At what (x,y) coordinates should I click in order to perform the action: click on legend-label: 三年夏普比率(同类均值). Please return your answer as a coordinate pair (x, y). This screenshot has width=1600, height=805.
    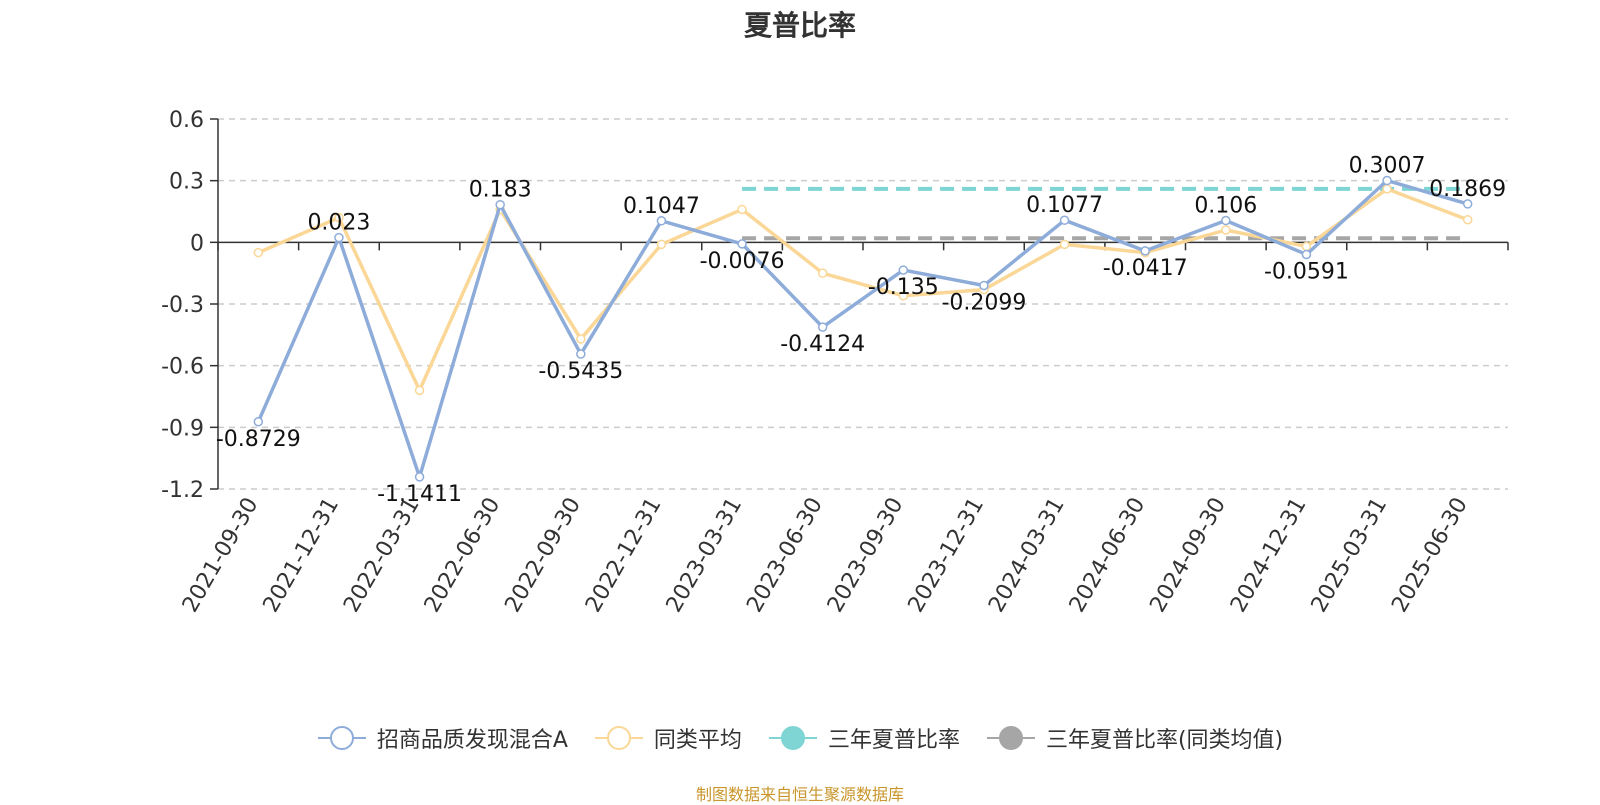
    Looking at the image, I should click on (1164, 740).